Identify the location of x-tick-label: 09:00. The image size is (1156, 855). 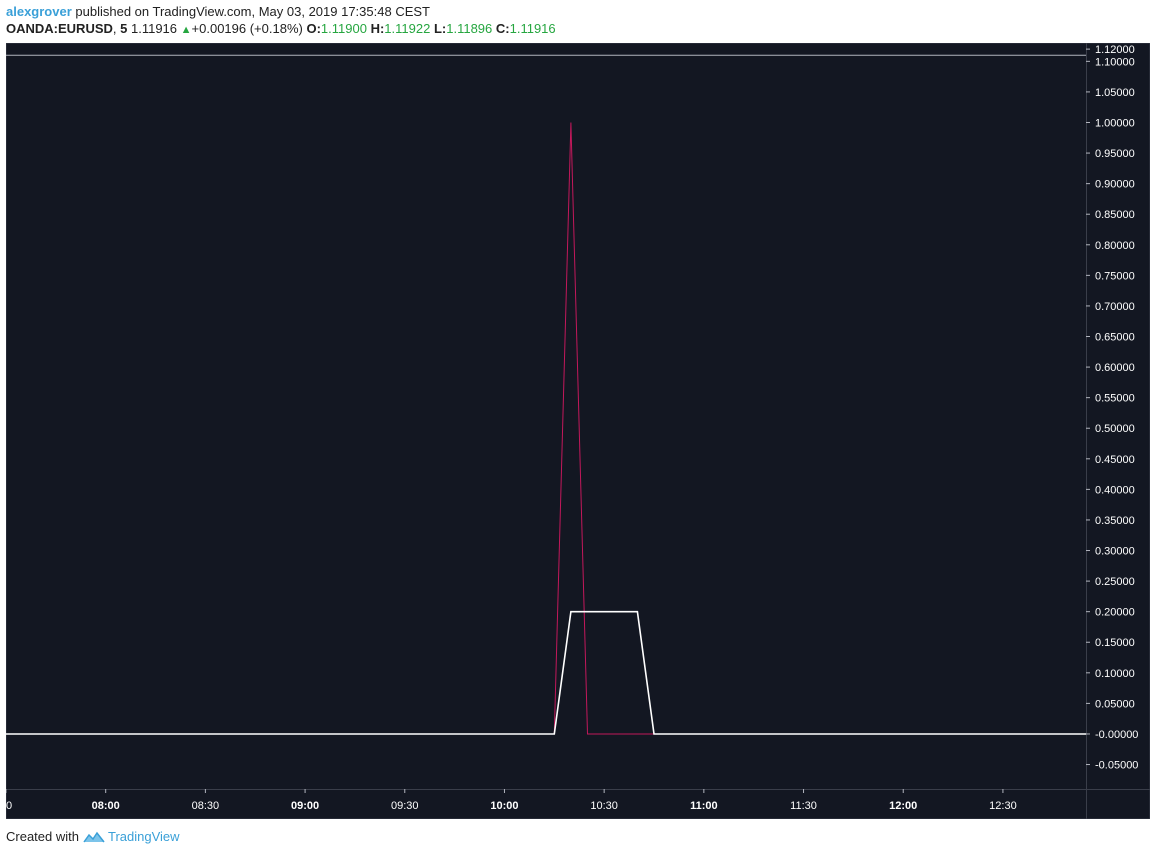
(305, 806).